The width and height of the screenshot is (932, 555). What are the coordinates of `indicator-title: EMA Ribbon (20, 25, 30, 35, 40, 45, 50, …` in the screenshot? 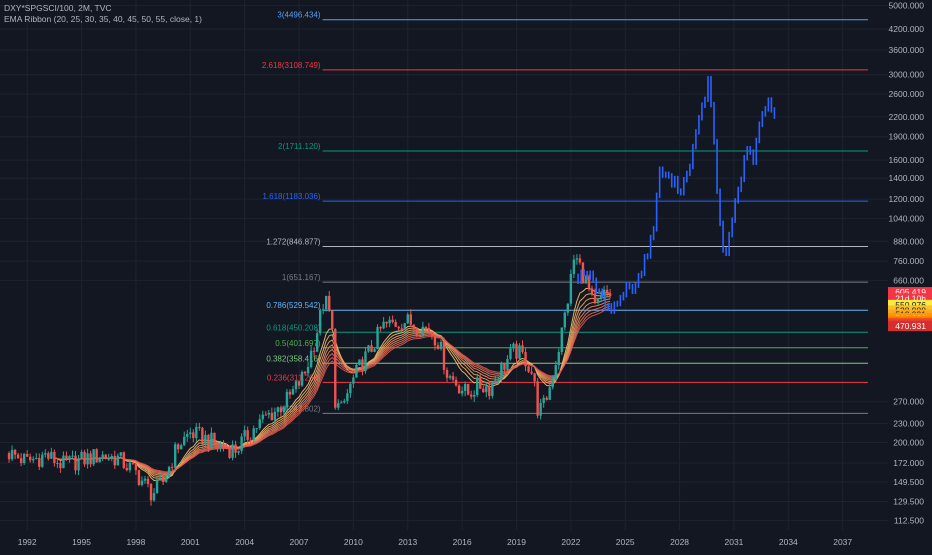 It's located at (103, 19).